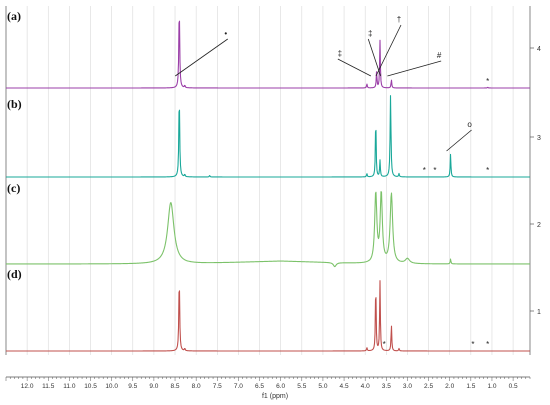  Describe the element at coordinates (259, 386) in the screenshot. I see `x-tick-label: 6.5` at that location.